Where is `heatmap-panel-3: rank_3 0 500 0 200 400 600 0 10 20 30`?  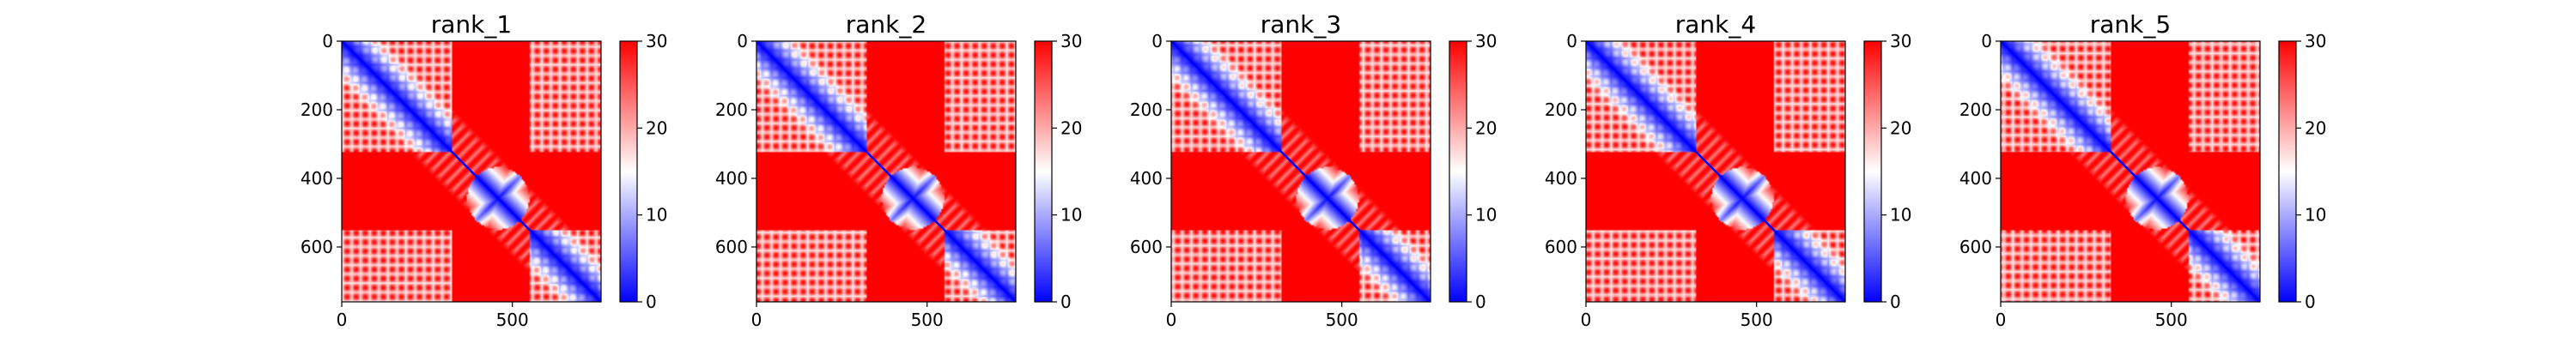 heatmap-panel-3: rank_3 0 500 0 200 400 600 0 10 20 30 is located at coordinates (1314, 170).